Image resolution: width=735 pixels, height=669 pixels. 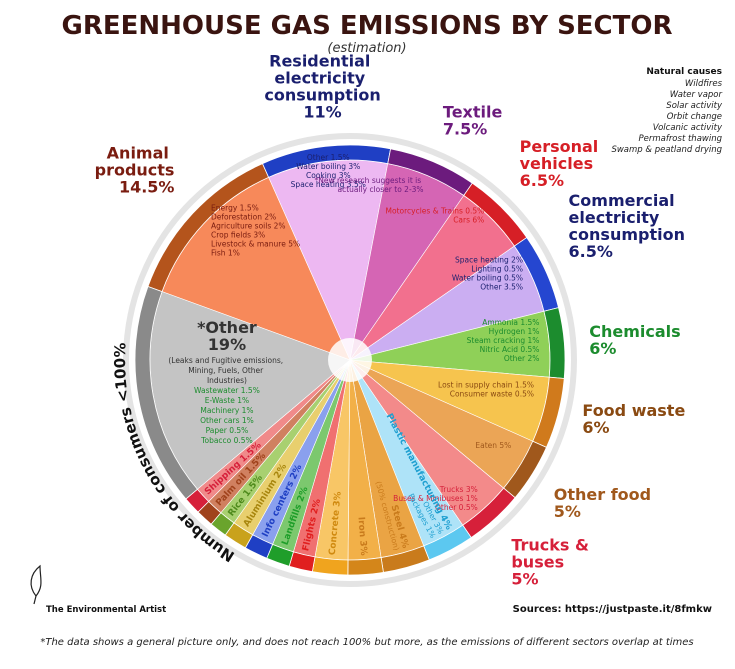 I want to click on sector-sub: Cars 6%, so click(x=468, y=220).